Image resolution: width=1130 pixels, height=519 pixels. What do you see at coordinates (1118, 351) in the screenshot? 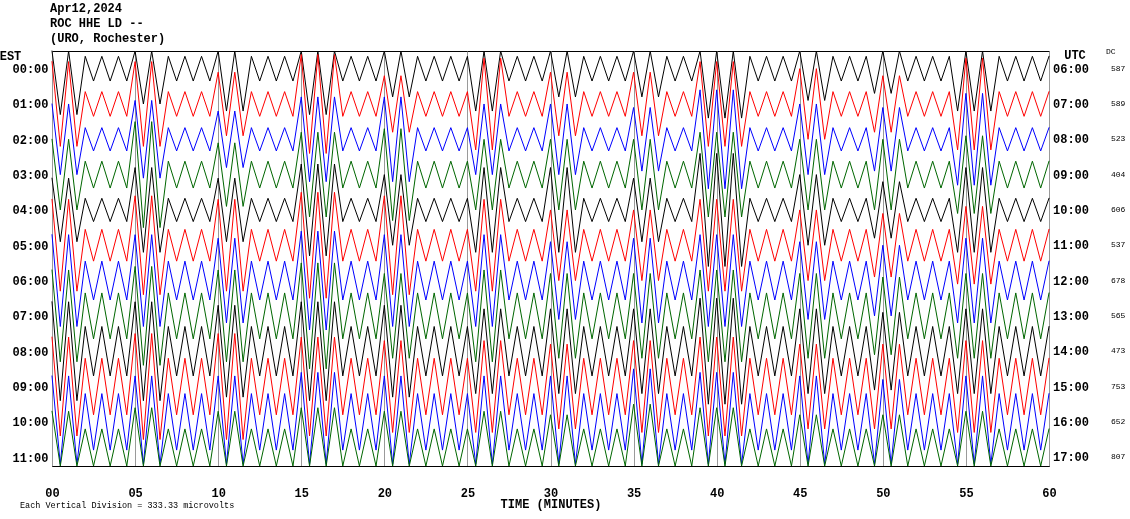
I see `text: 473` at bounding box center [1118, 351].